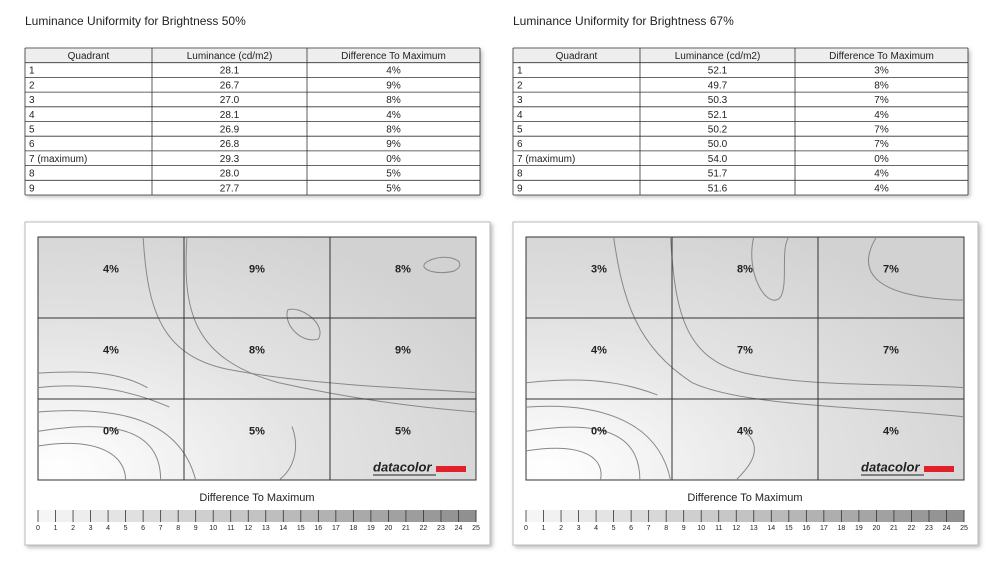 This screenshot has width=1000, height=563. What do you see at coordinates (718, 100) in the screenshot?
I see `table-cell: 50.3` at bounding box center [718, 100].